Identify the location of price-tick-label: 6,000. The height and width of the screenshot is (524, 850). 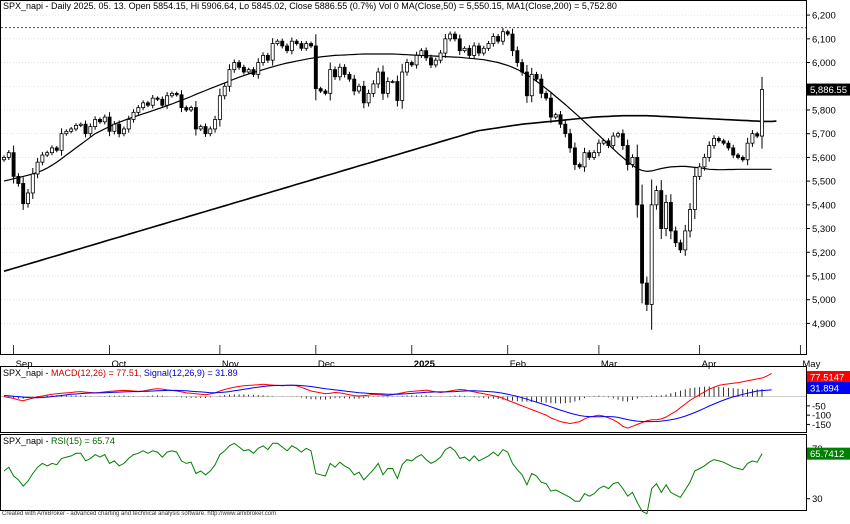
(824, 63).